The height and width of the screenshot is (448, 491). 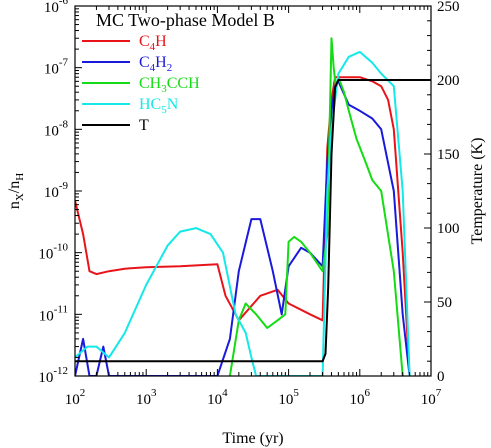 What do you see at coordinates (448, 7) in the screenshot?
I see `y2-tick-label-5: 250` at bounding box center [448, 7].